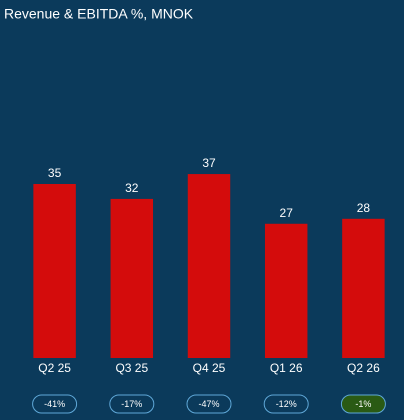 This screenshot has width=404, height=420. I want to click on x-tick-label: Q2 25, so click(54, 368).